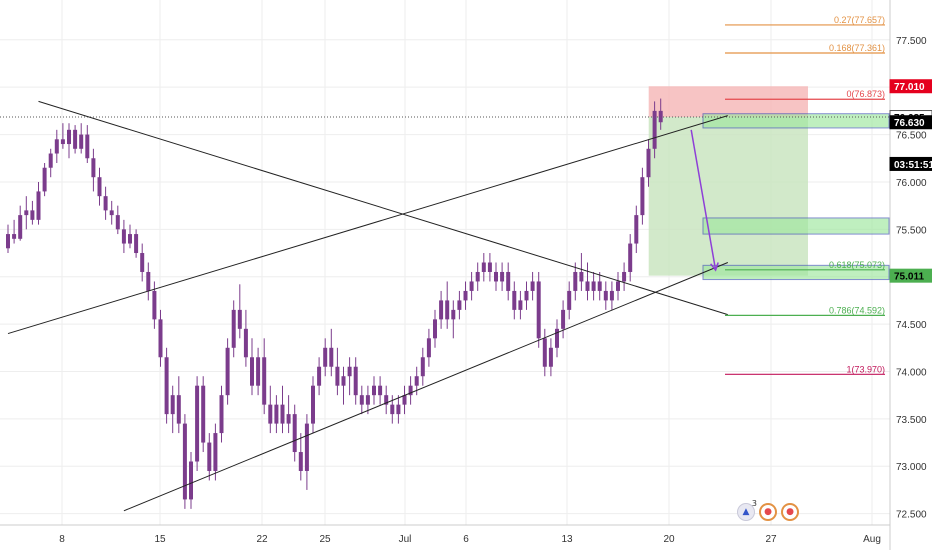  Describe the element at coordinates (466, 539) in the screenshot. I see `x-tick-label: 6` at that location.